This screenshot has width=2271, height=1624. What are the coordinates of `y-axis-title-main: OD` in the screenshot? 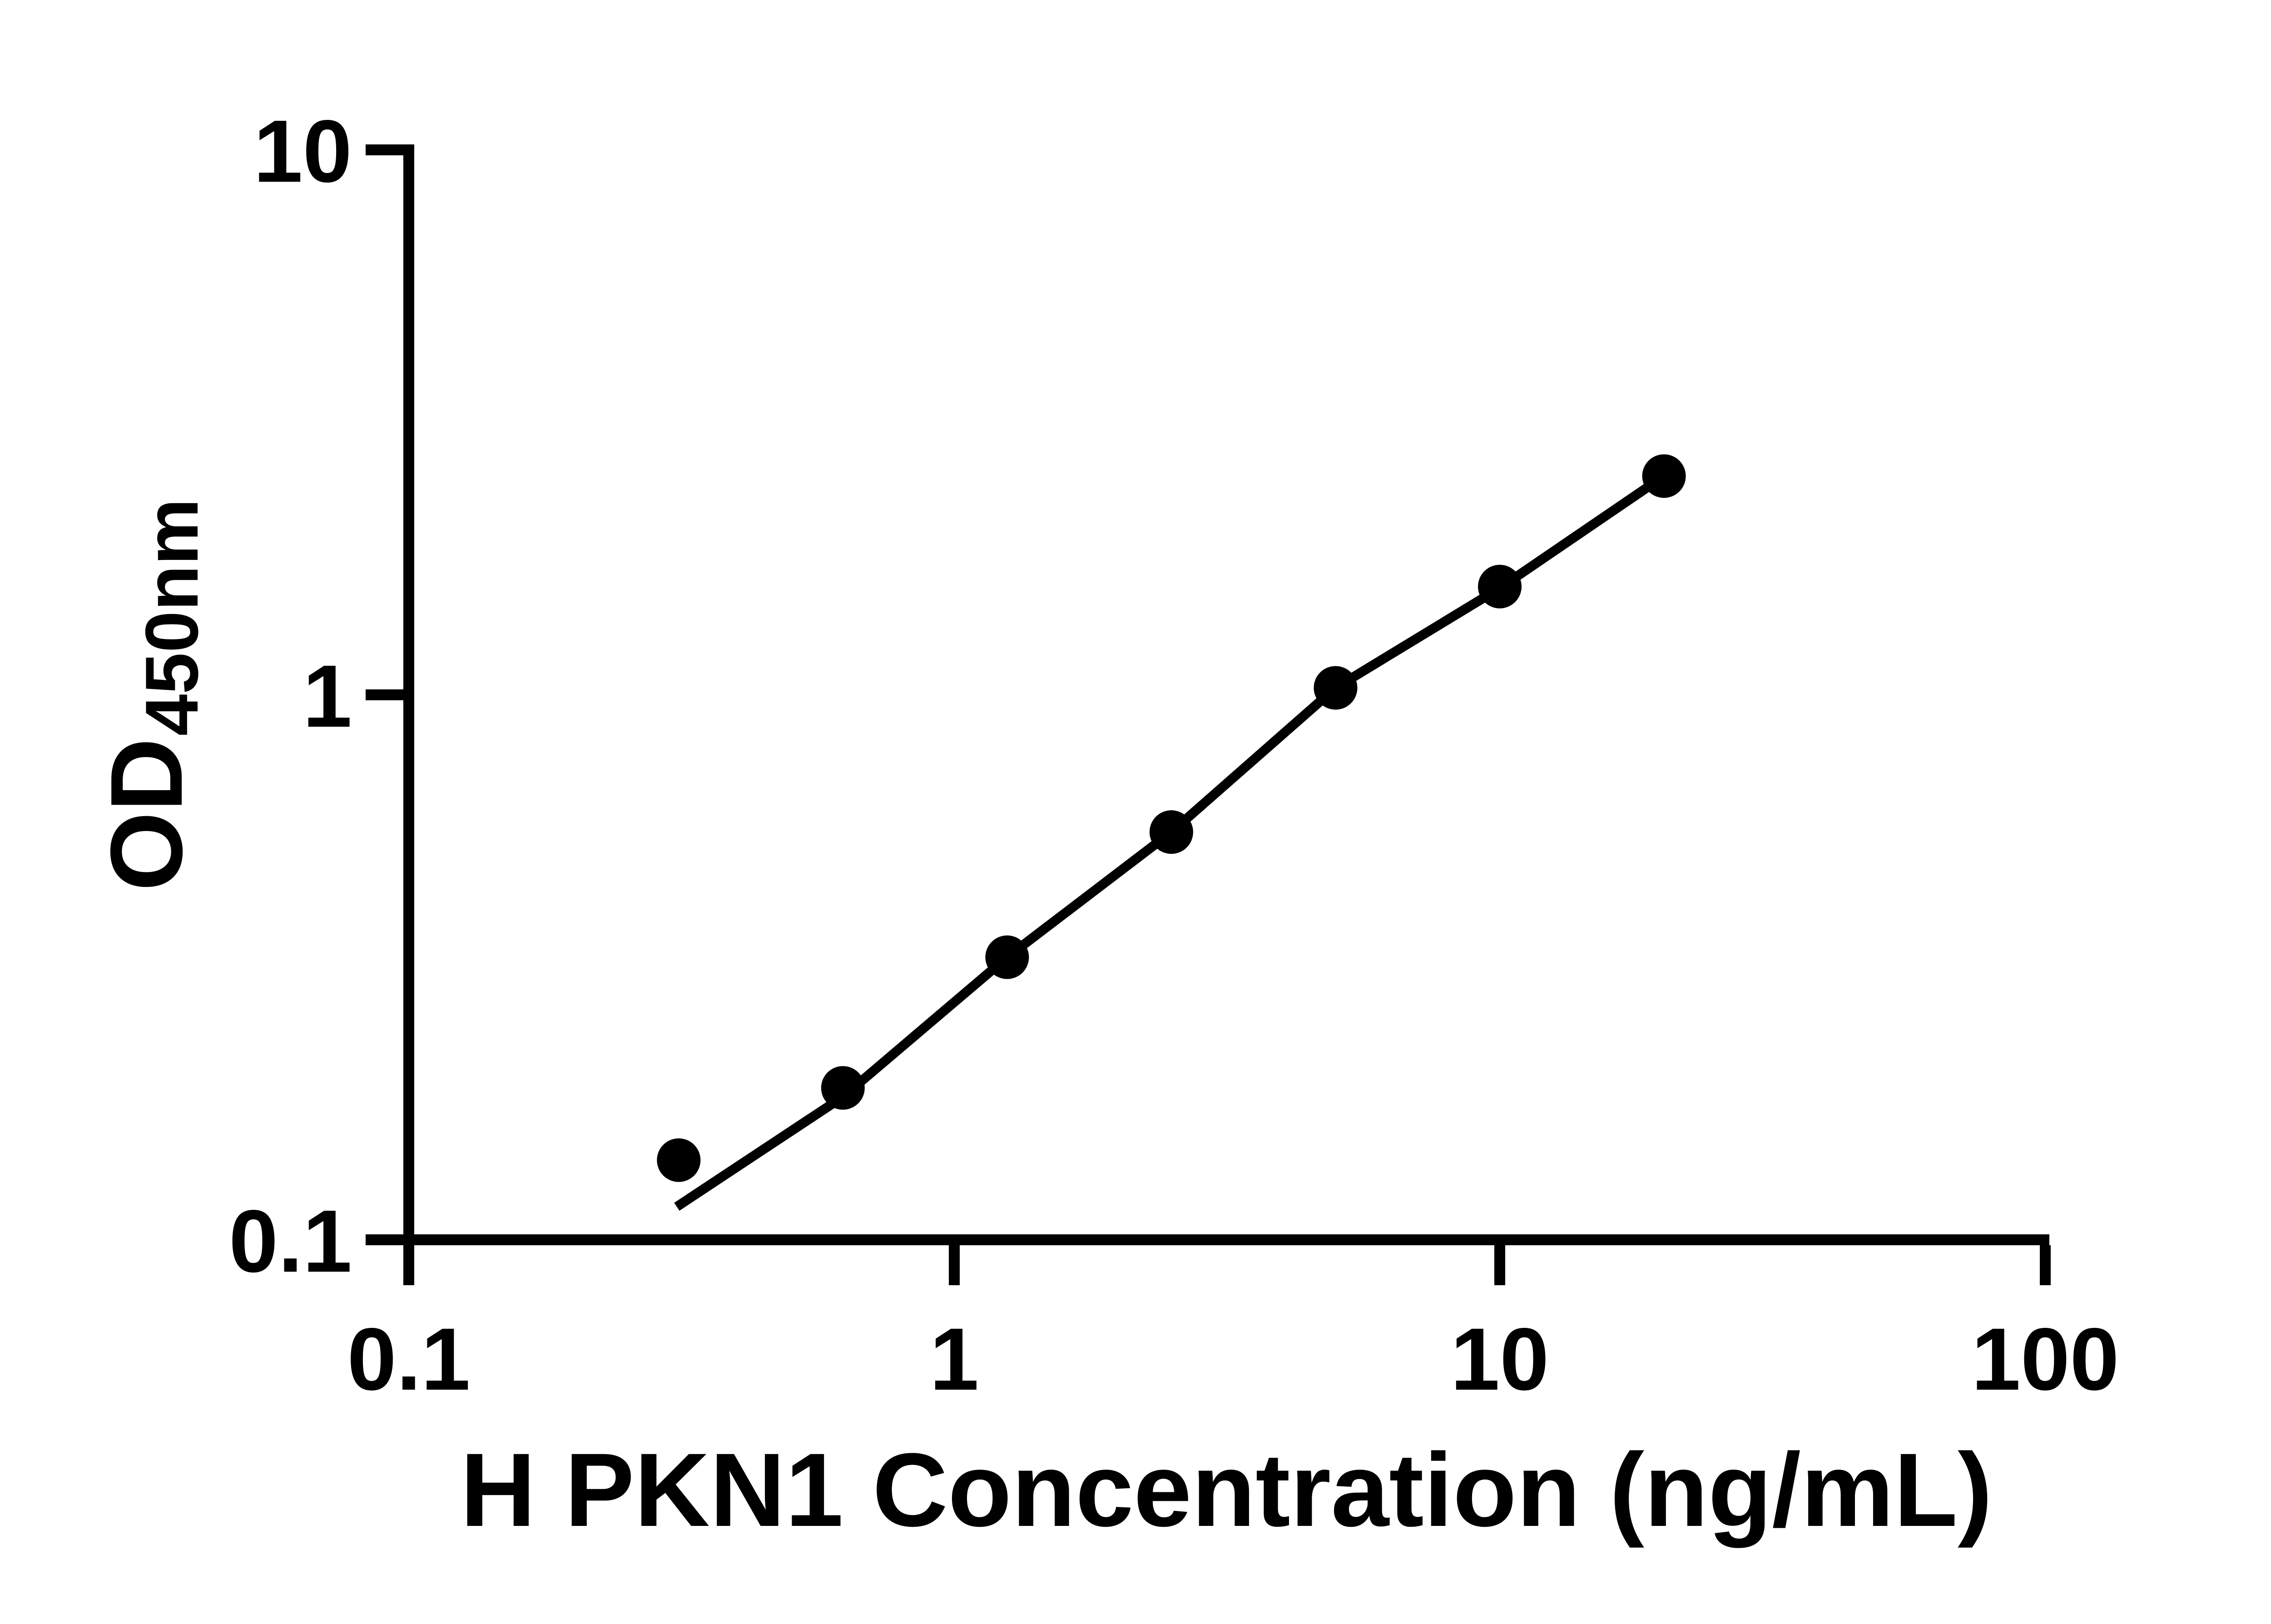 It's located at (146, 814).